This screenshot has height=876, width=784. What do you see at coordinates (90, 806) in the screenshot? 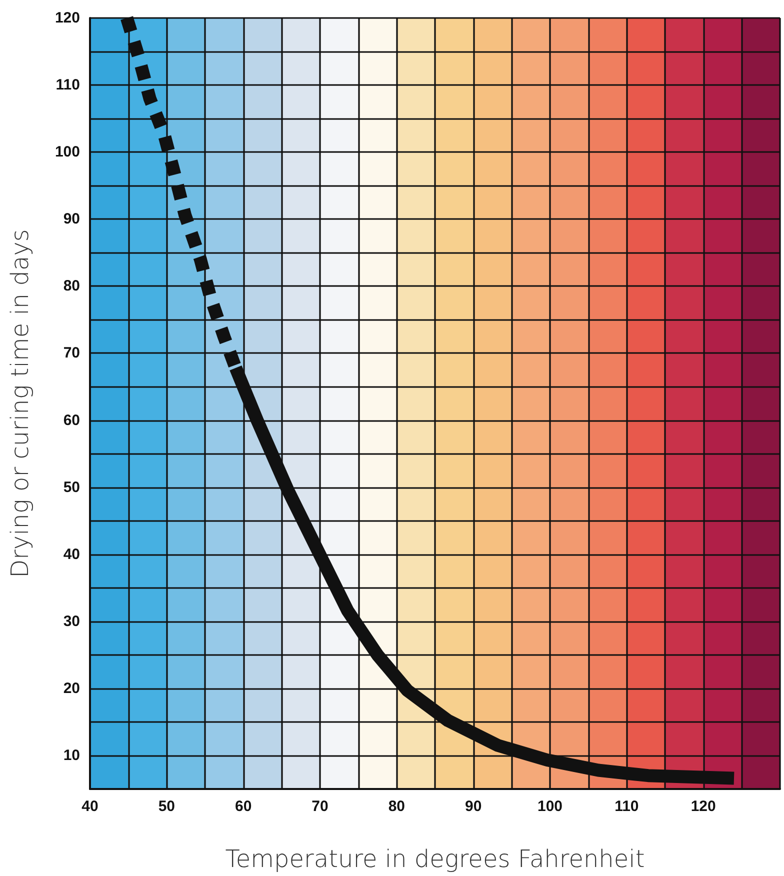
I see `x-tick-label: 40` at bounding box center [90, 806].